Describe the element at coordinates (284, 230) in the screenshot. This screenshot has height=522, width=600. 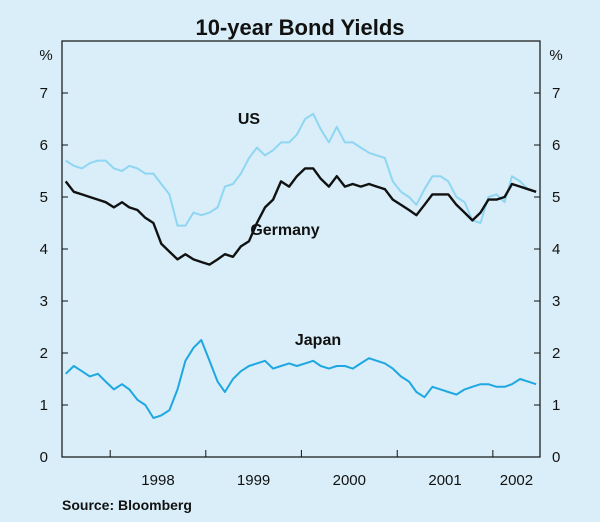
I see `series-label-germany: Germany` at that location.